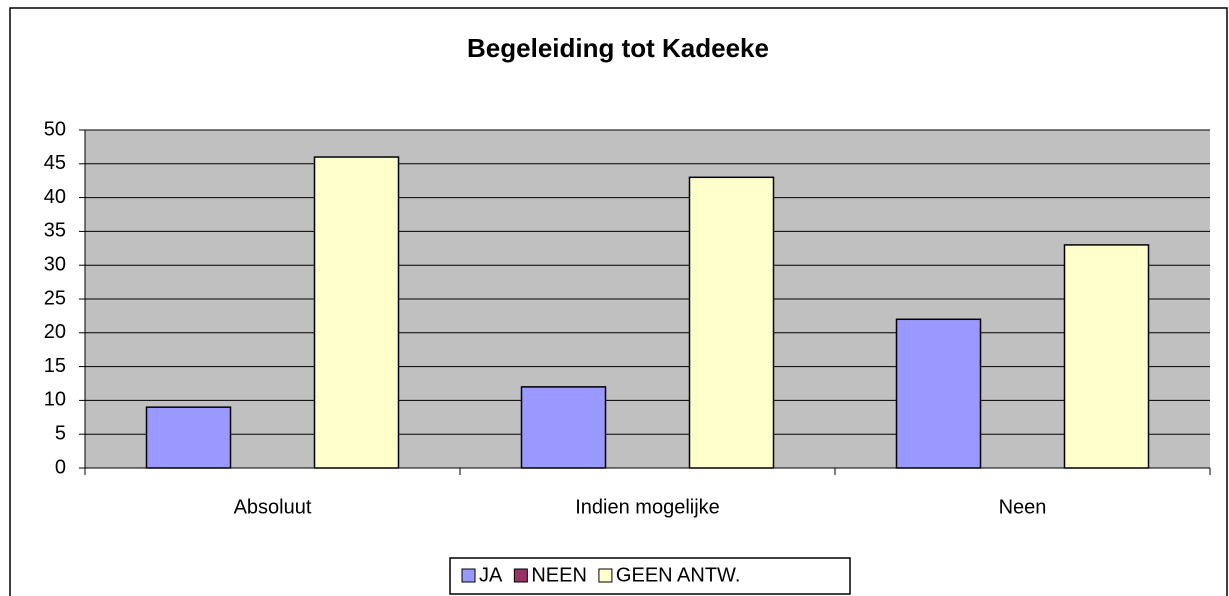 Image resolution: width=1229 pixels, height=596 pixels. What do you see at coordinates (55, 129) in the screenshot?
I see `y-tick-label: 50` at bounding box center [55, 129].